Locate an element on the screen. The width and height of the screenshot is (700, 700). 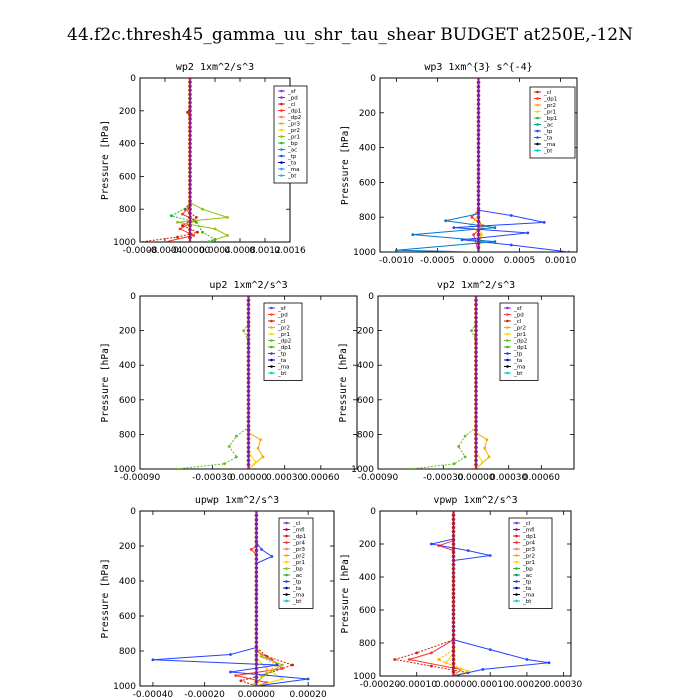
legend-label: _ma is located at coordinates (519, 368).